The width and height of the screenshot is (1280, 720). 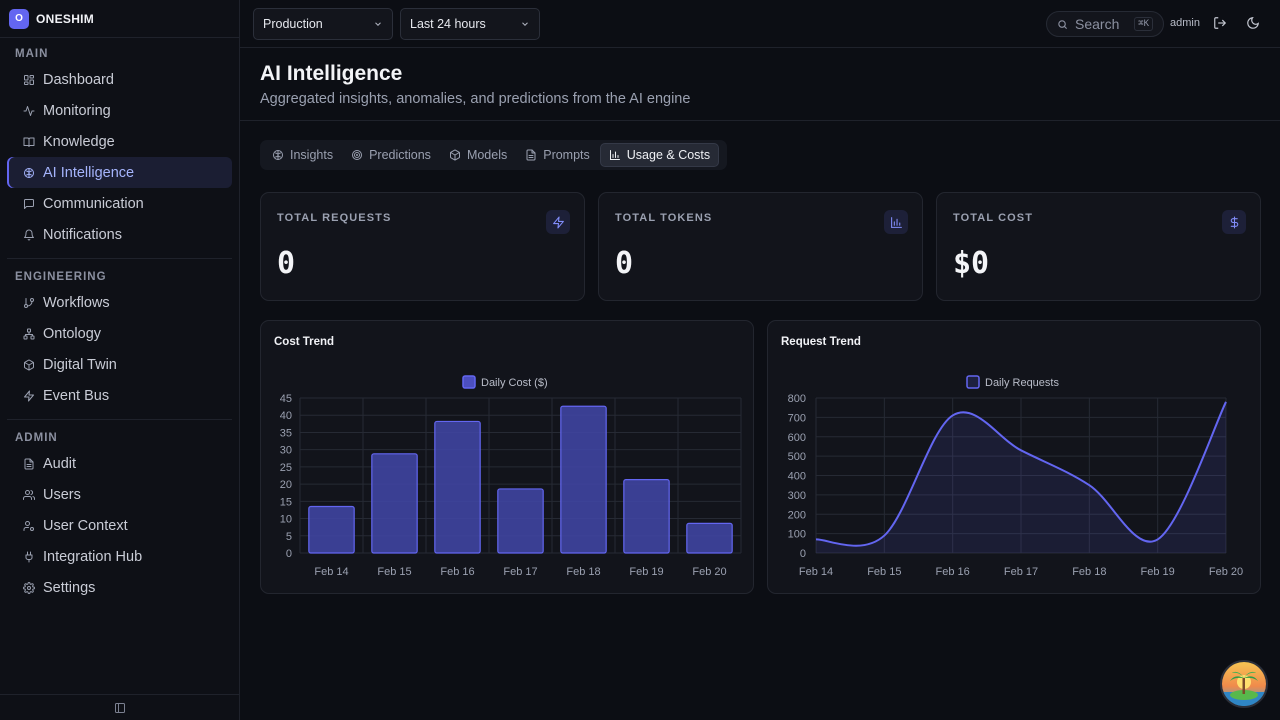 What do you see at coordinates (531, 155) in the screenshot?
I see `file-text-icon` at bounding box center [531, 155].